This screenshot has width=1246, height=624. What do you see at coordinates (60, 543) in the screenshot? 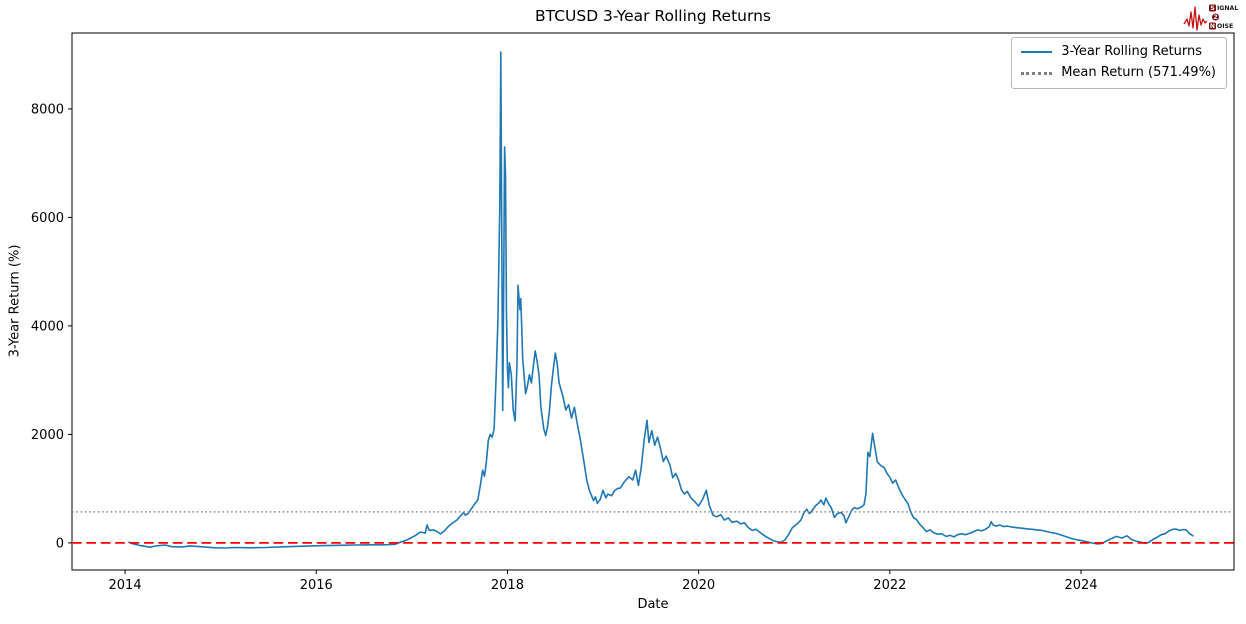
I see `y-tick-label: 0` at bounding box center [60, 543].